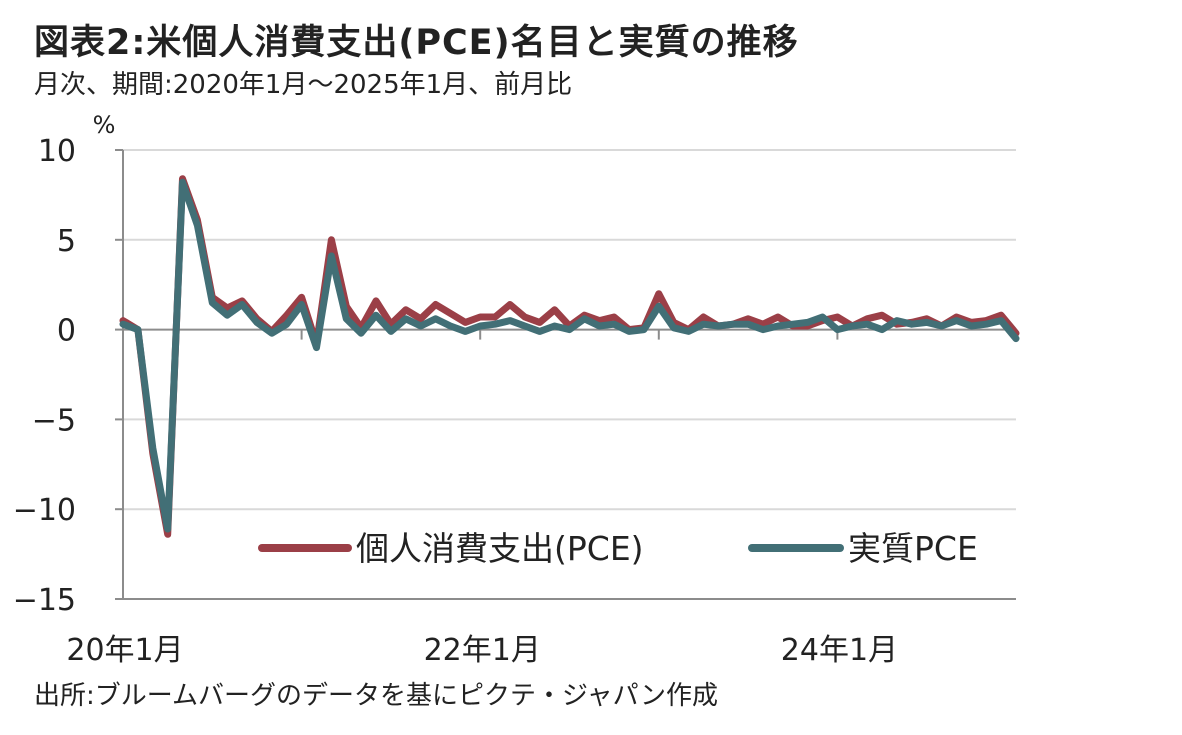 The width and height of the screenshot is (1182, 735). I want to click on y-axis-unit-label: %, so click(104, 125).